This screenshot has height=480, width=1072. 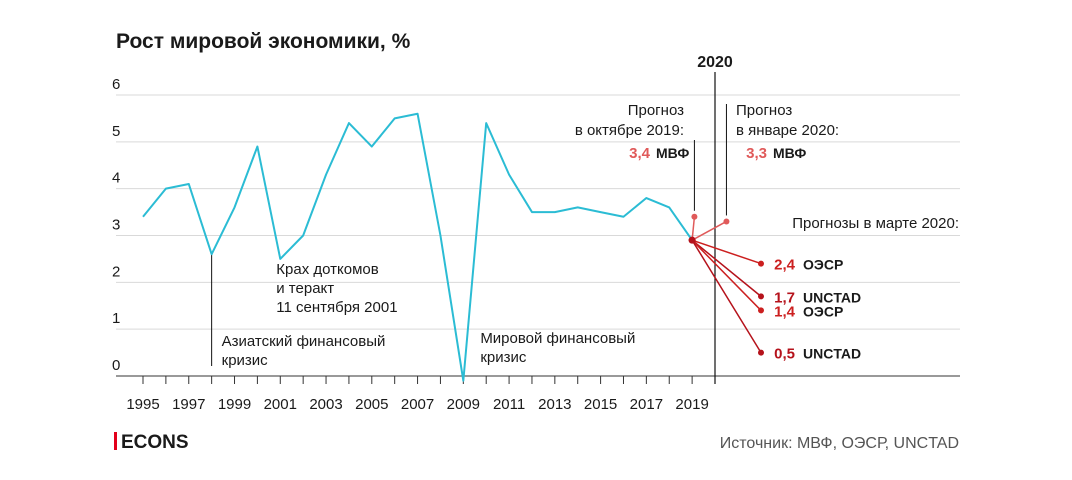 What do you see at coordinates (672, 153) in the screenshot?
I see `forecast-org-imf-oct: МВФ` at bounding box center [672, 153].